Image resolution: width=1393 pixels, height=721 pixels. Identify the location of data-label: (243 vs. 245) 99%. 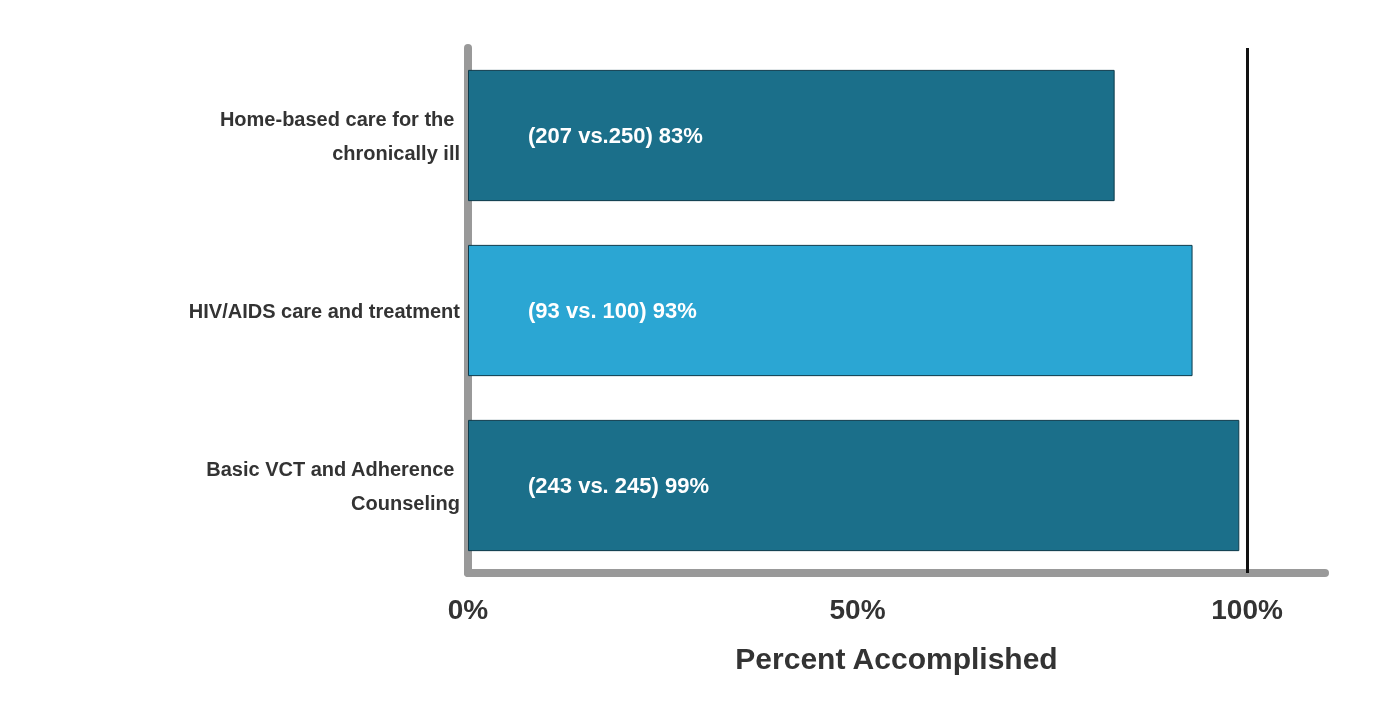
(619, 485).